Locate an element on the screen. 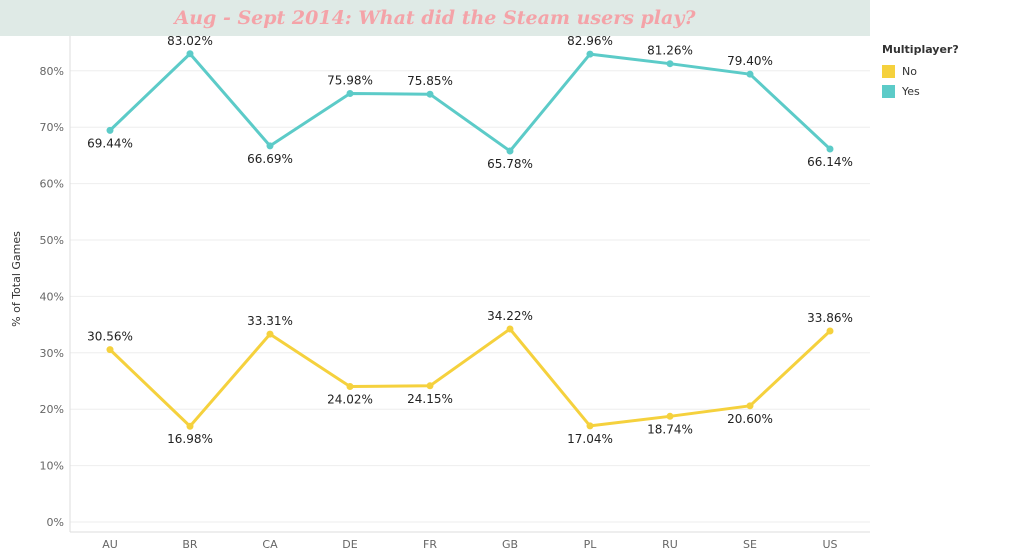 This screenshot has width=1020, height=552. data-label-no: 18.74% is located at coordinates (670, 429).